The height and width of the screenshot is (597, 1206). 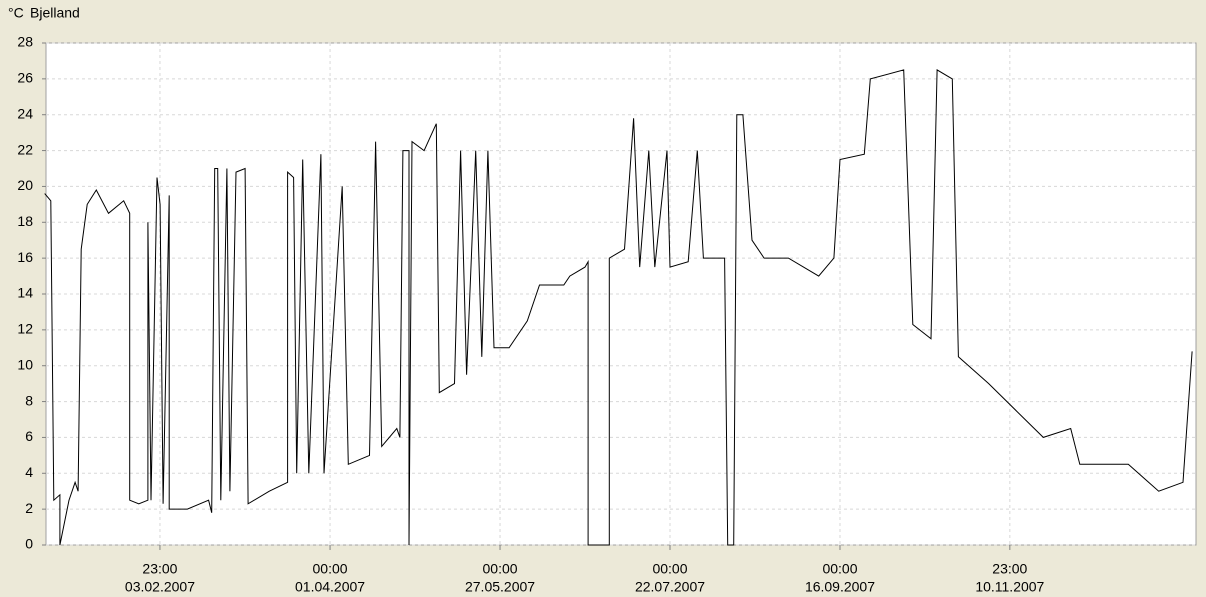 What do you see at coordinates (25, 149) in the screenshot?
I see `y-tick-label: 22` at bounding box center [25, 149].